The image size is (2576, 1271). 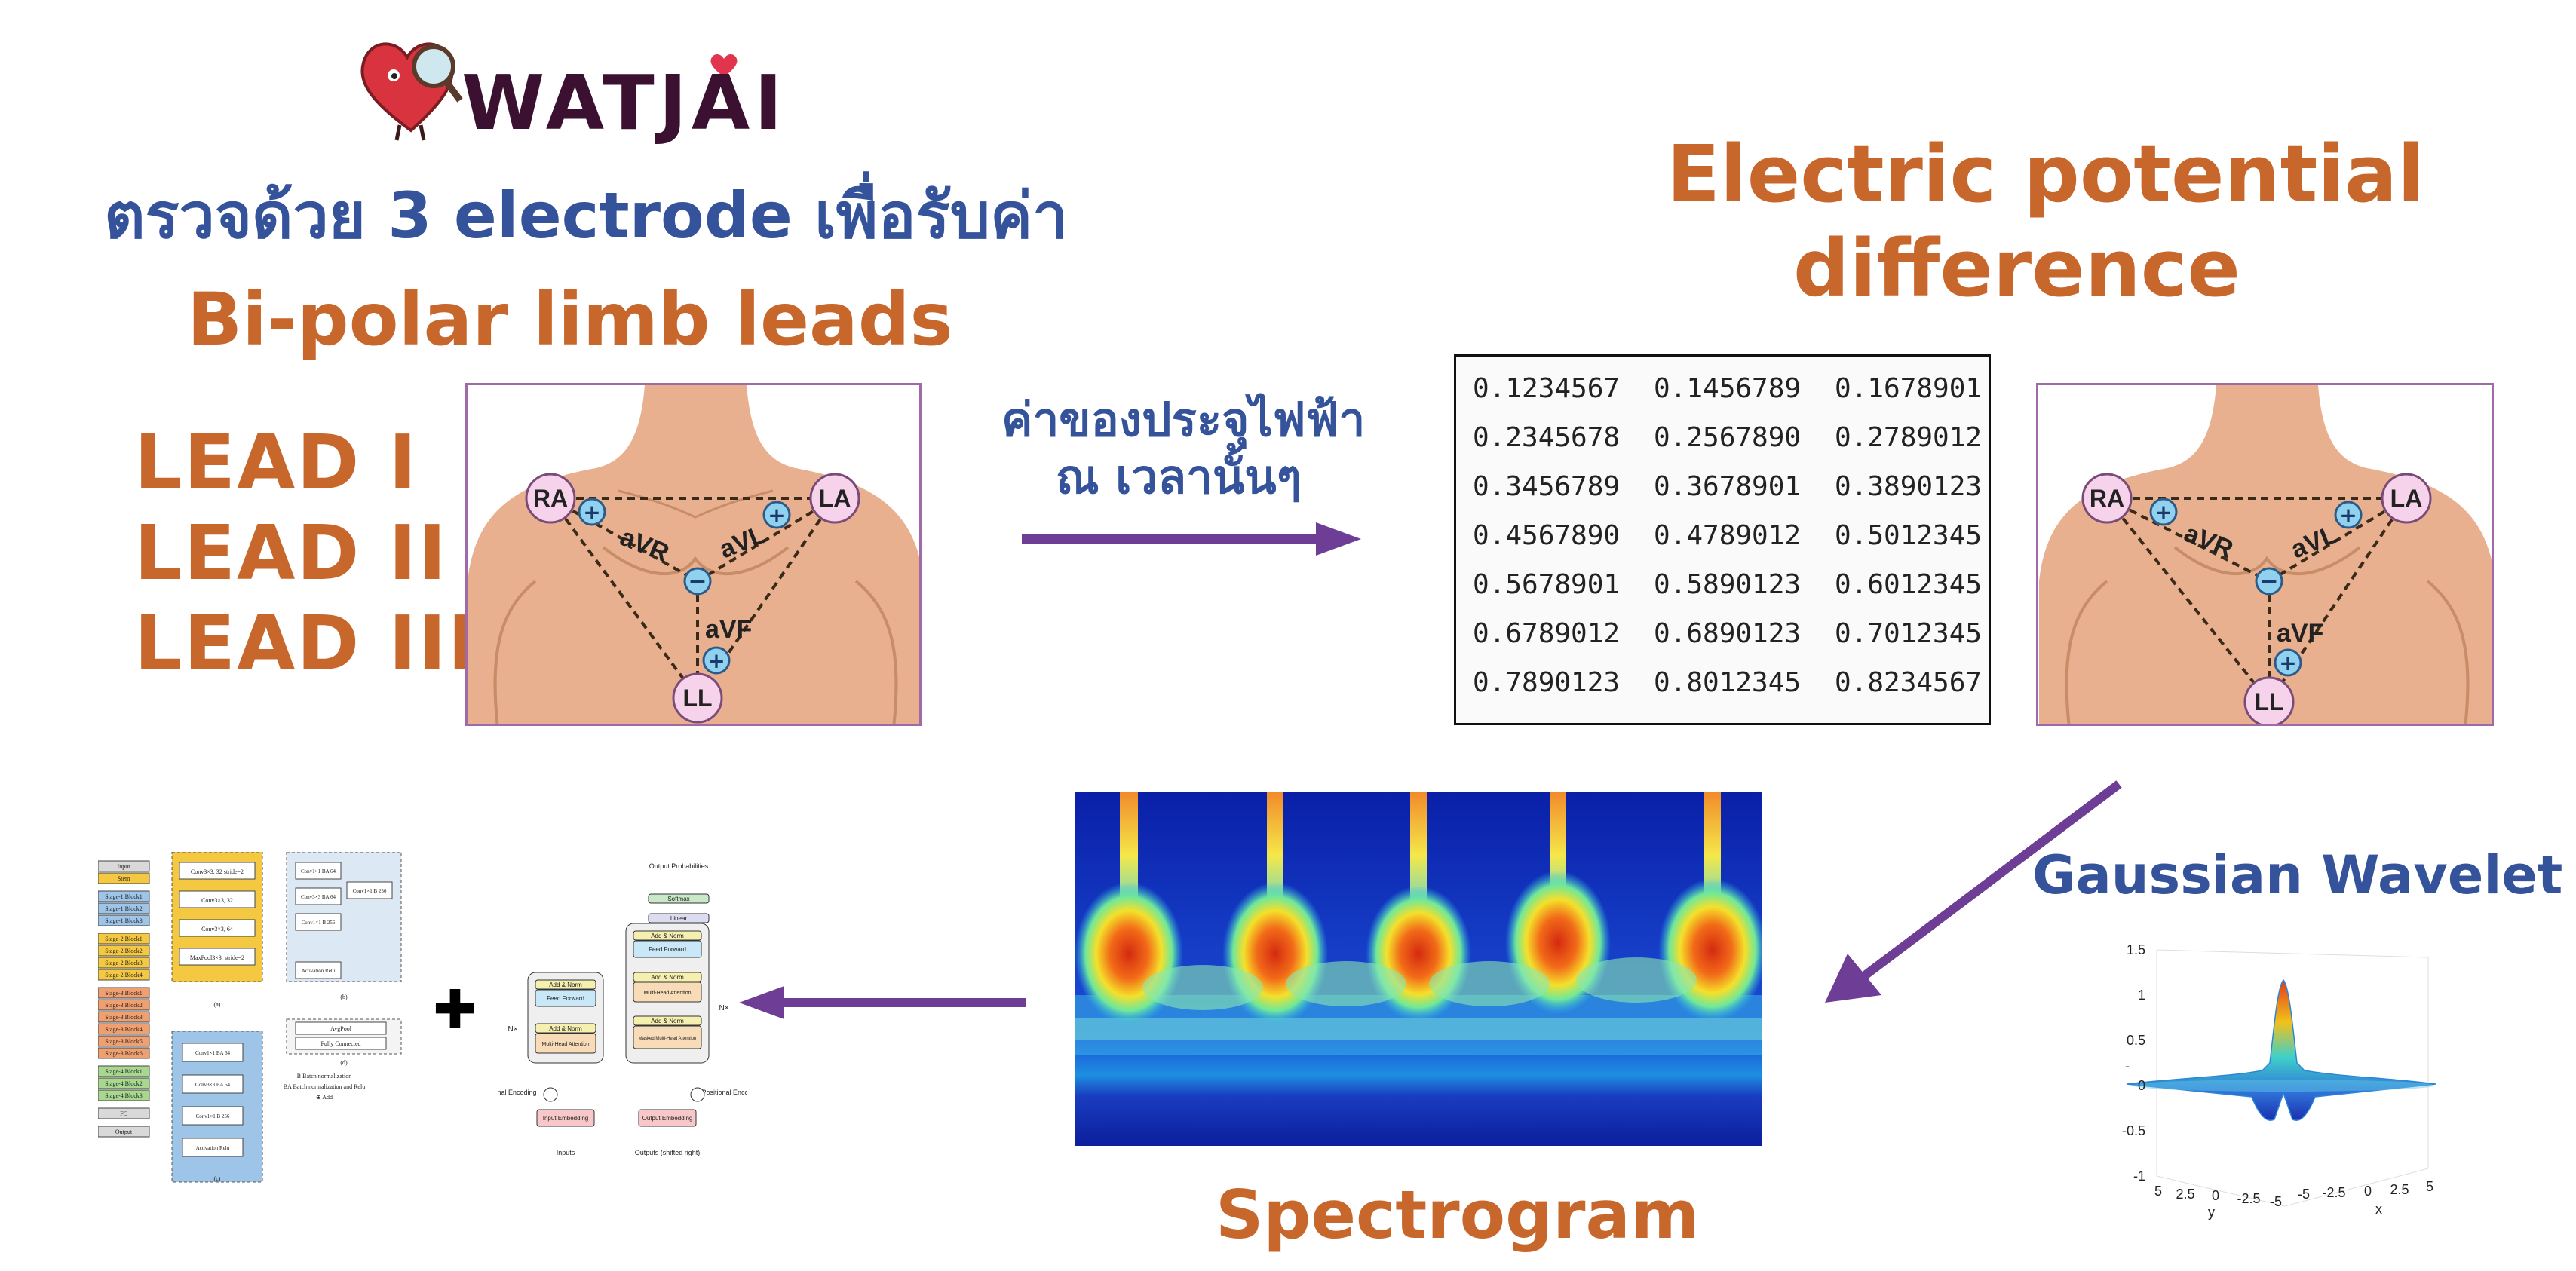 What do you see at coordinates (217, 1178) in the screenshot?
I see `cnn-caption: (c)` at bounding box center [217, 1178].